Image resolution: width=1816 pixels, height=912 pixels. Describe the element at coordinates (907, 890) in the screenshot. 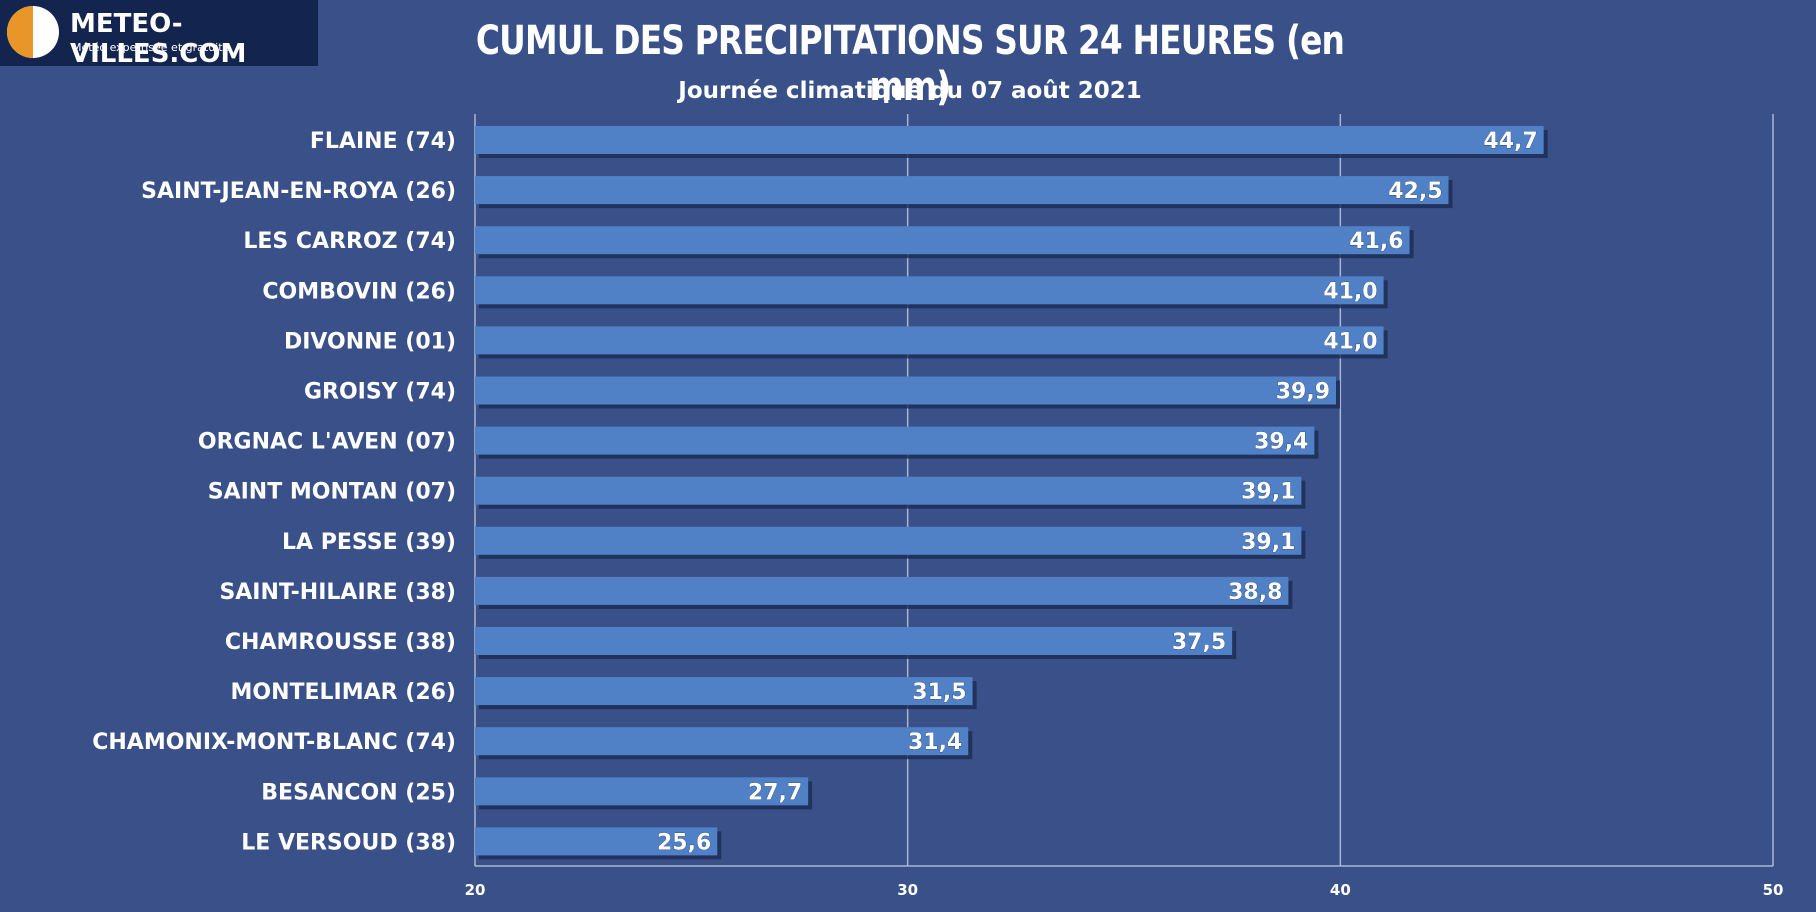

I see `x-tick-label: 30` at that location.